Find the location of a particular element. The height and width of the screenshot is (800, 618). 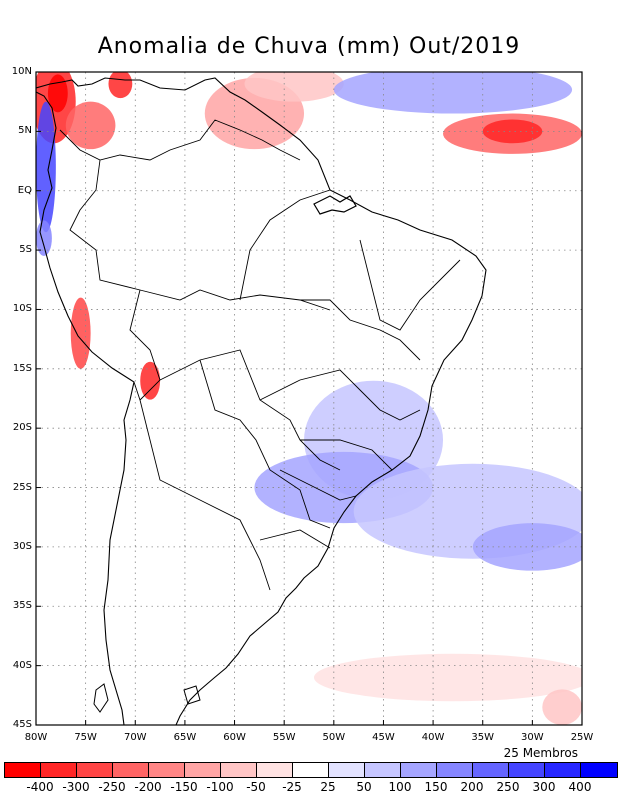

lon-label: 50W is located at coordinates (334, 737).